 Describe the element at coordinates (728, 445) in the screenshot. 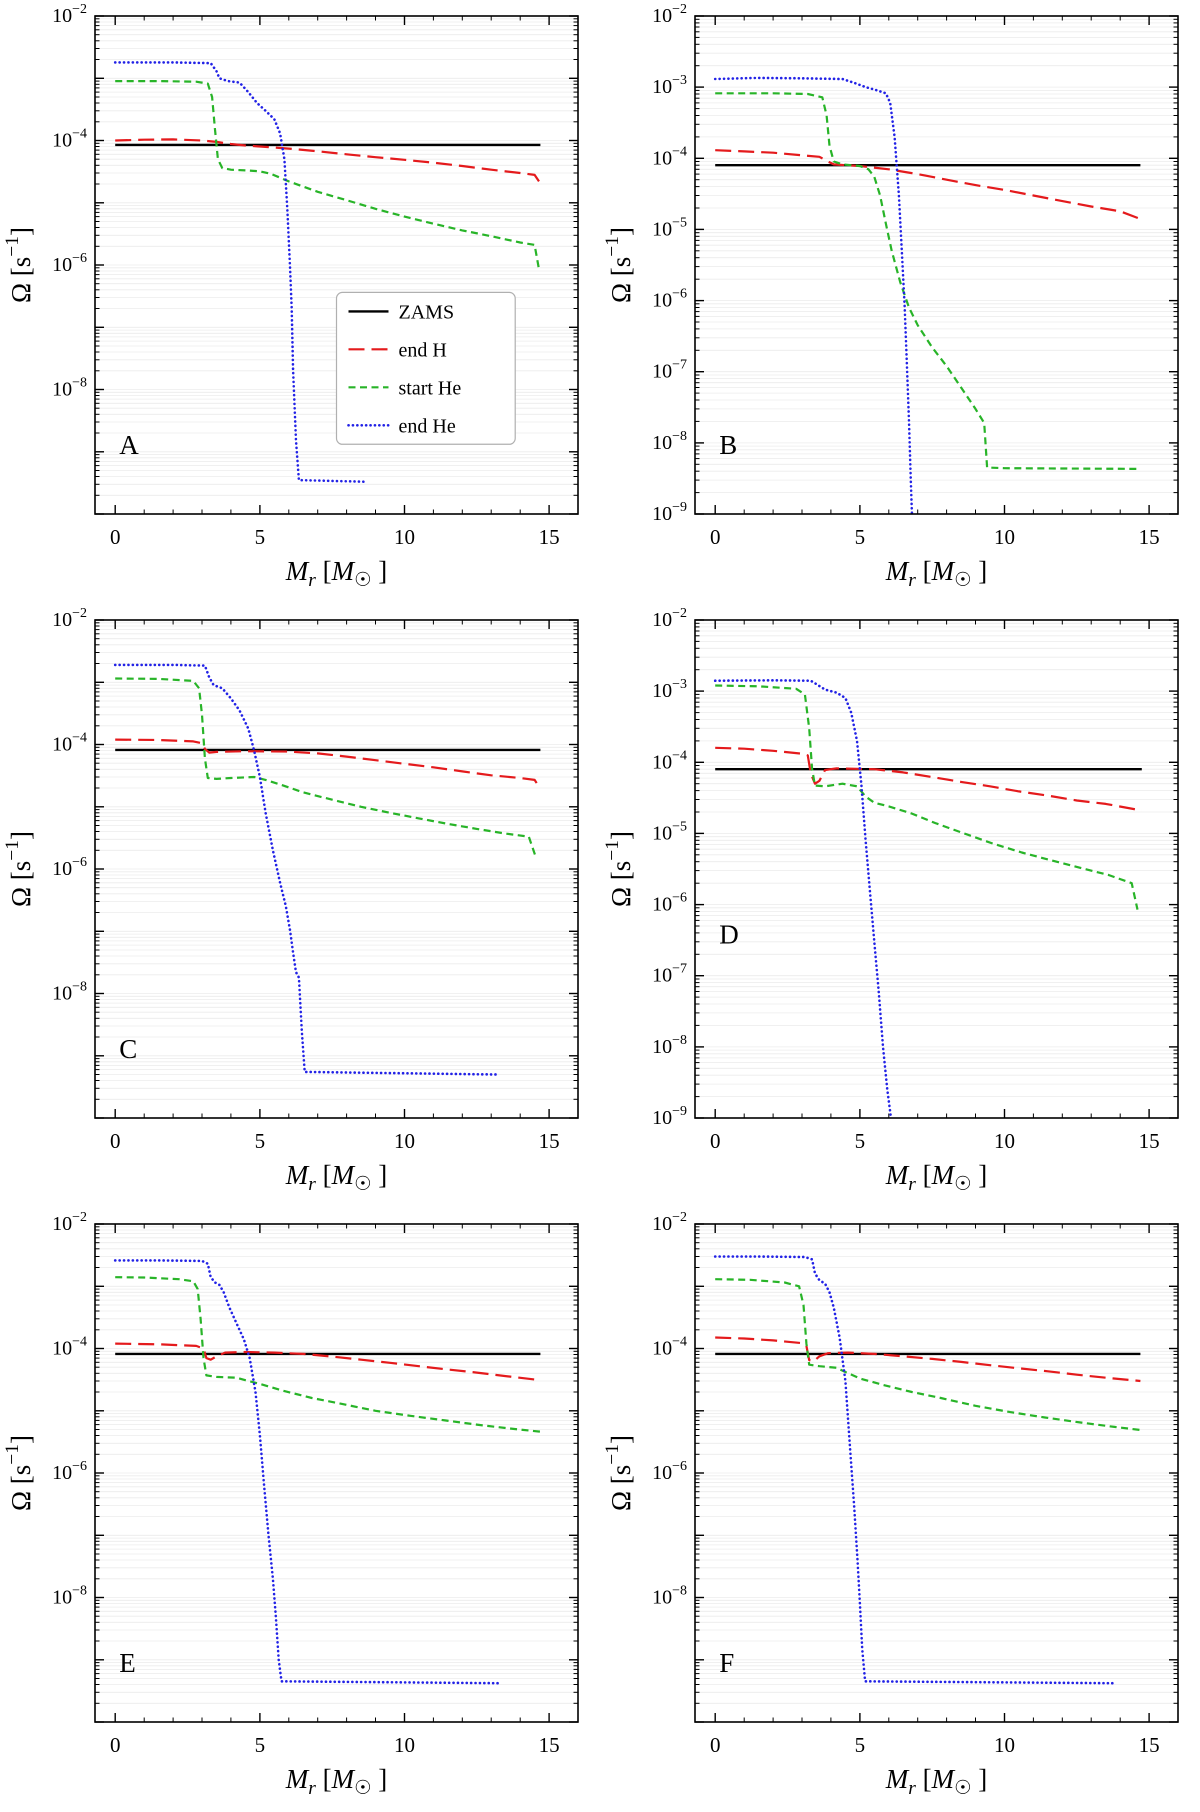

I see `panel-letter: B` at that location.